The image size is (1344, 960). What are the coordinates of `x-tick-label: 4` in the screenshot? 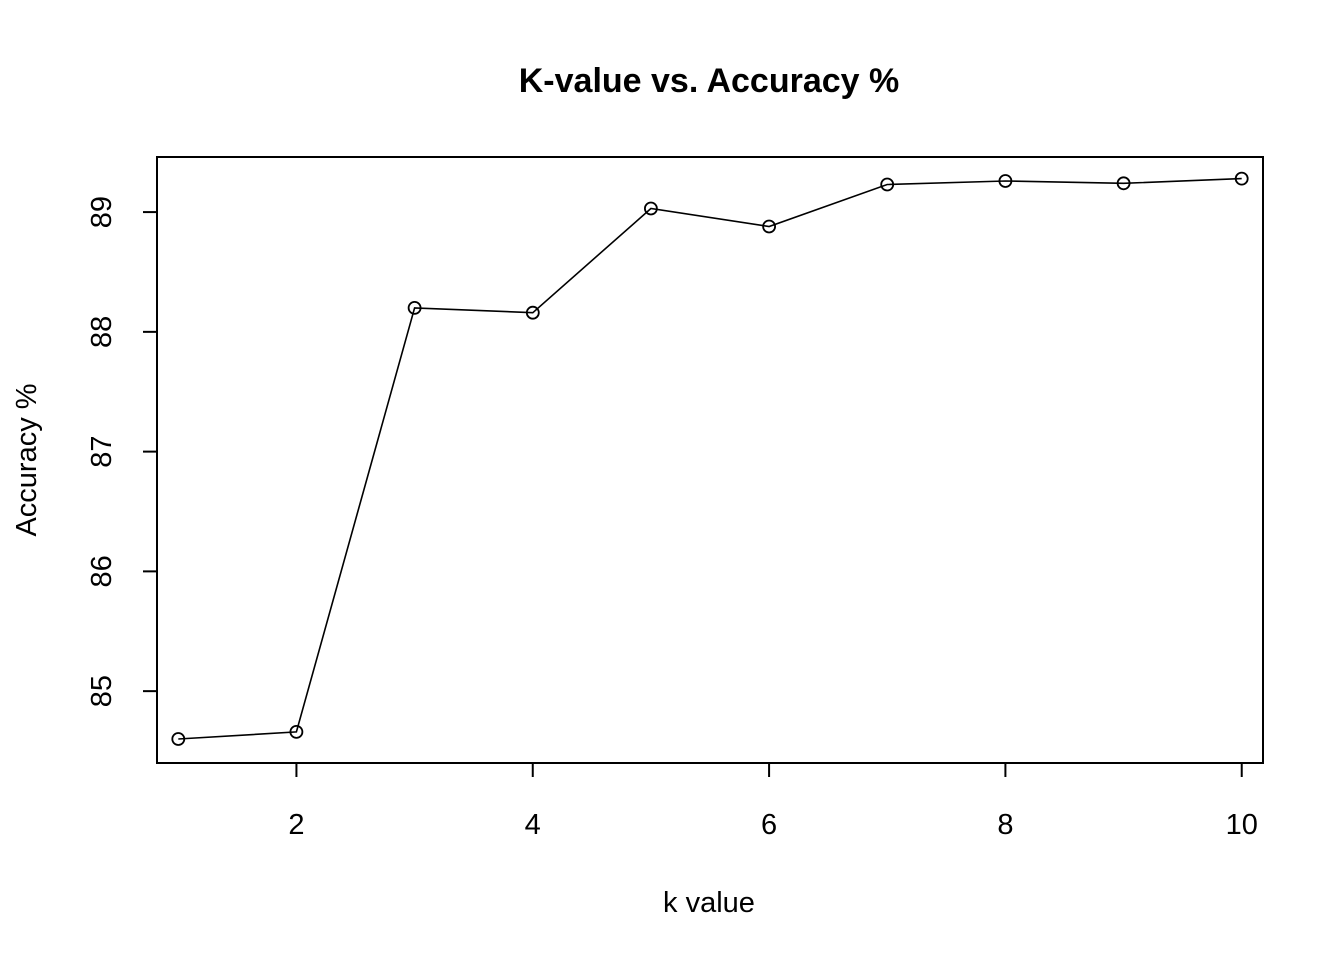 It's located at (533, 825).